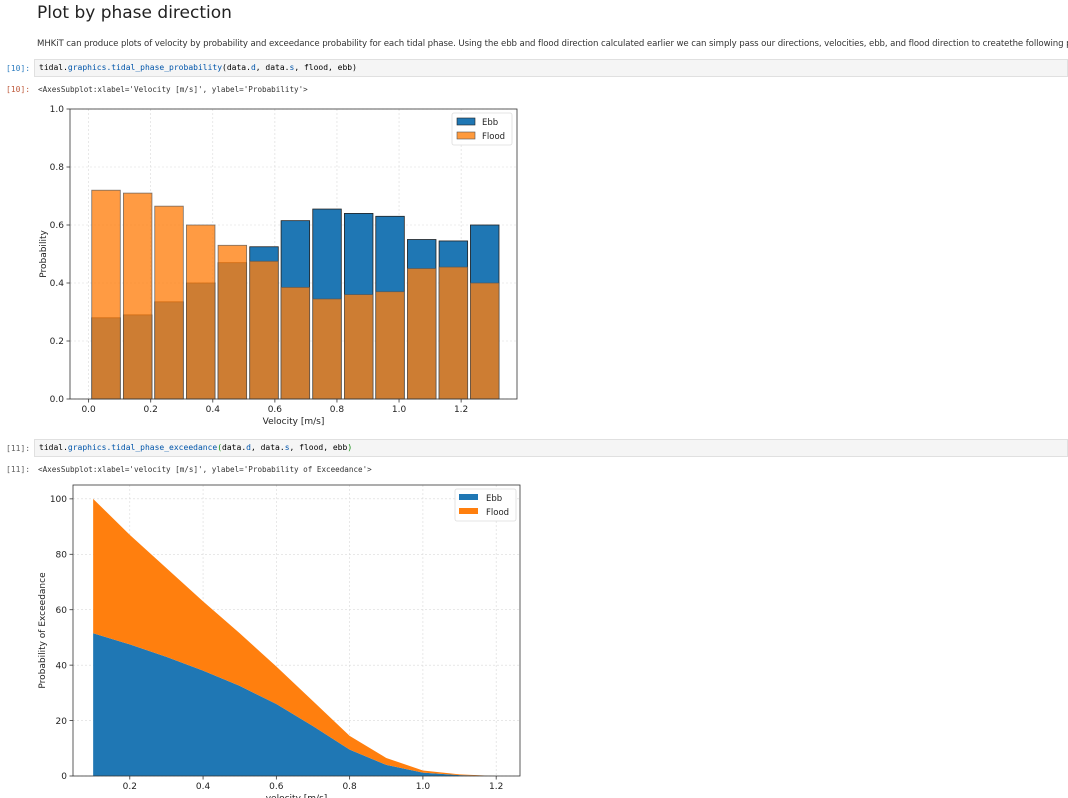  I want to click on x-axis-label: velocity [m/s], so click(297, 796).